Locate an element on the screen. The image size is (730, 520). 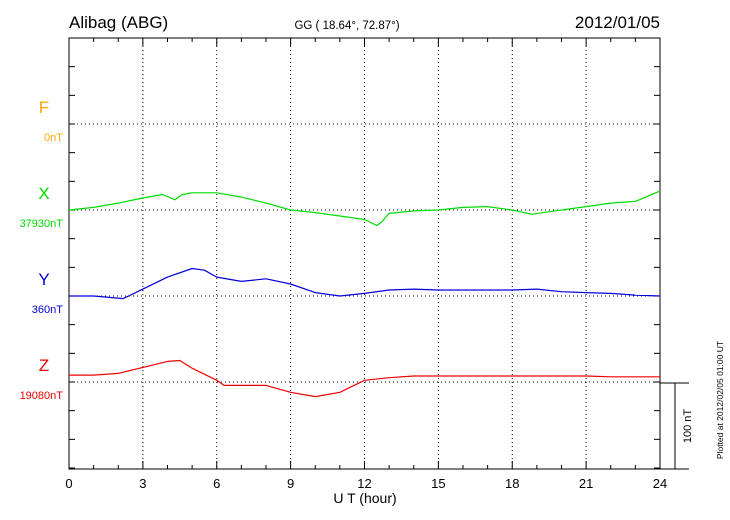
component-name-x: X is located at coordinates (43, 193).